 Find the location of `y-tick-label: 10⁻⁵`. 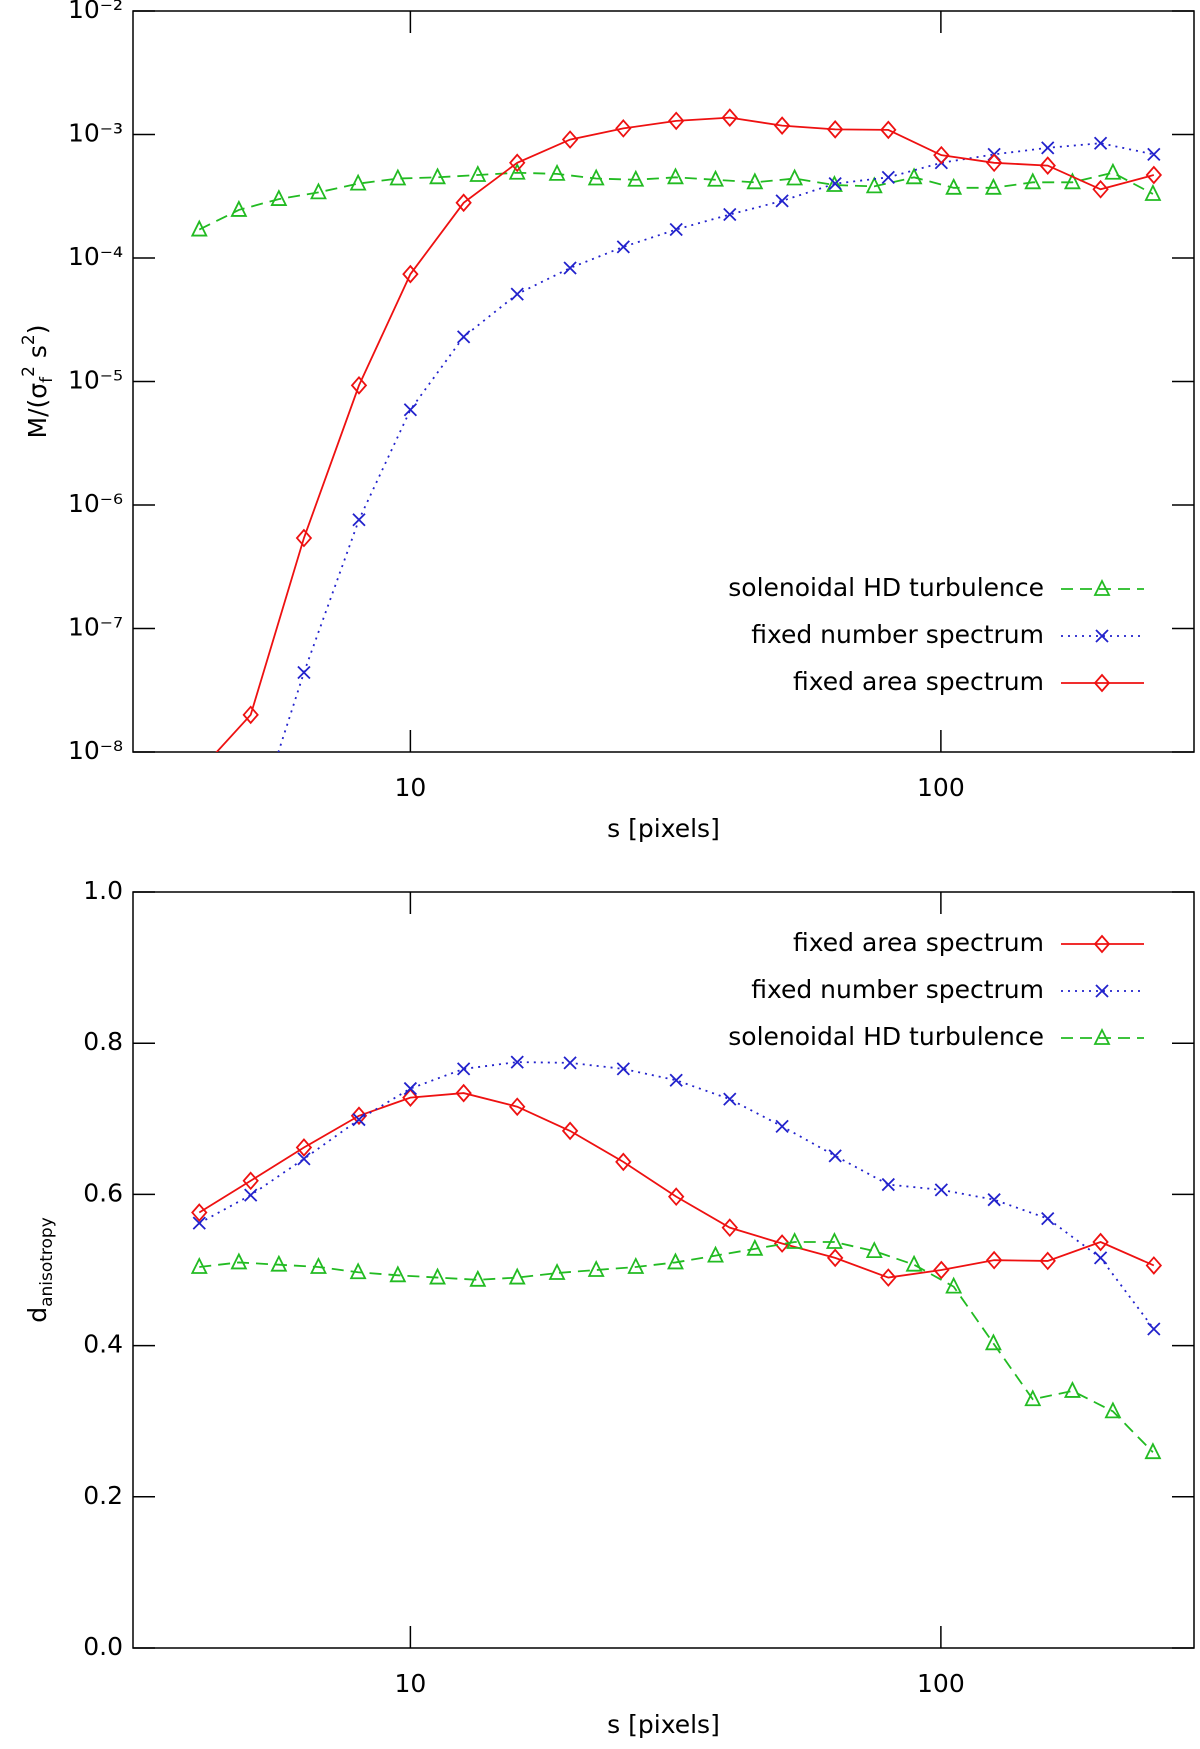

y-tick-label: 10⁻⁵ is located at coordinates (95, 380).